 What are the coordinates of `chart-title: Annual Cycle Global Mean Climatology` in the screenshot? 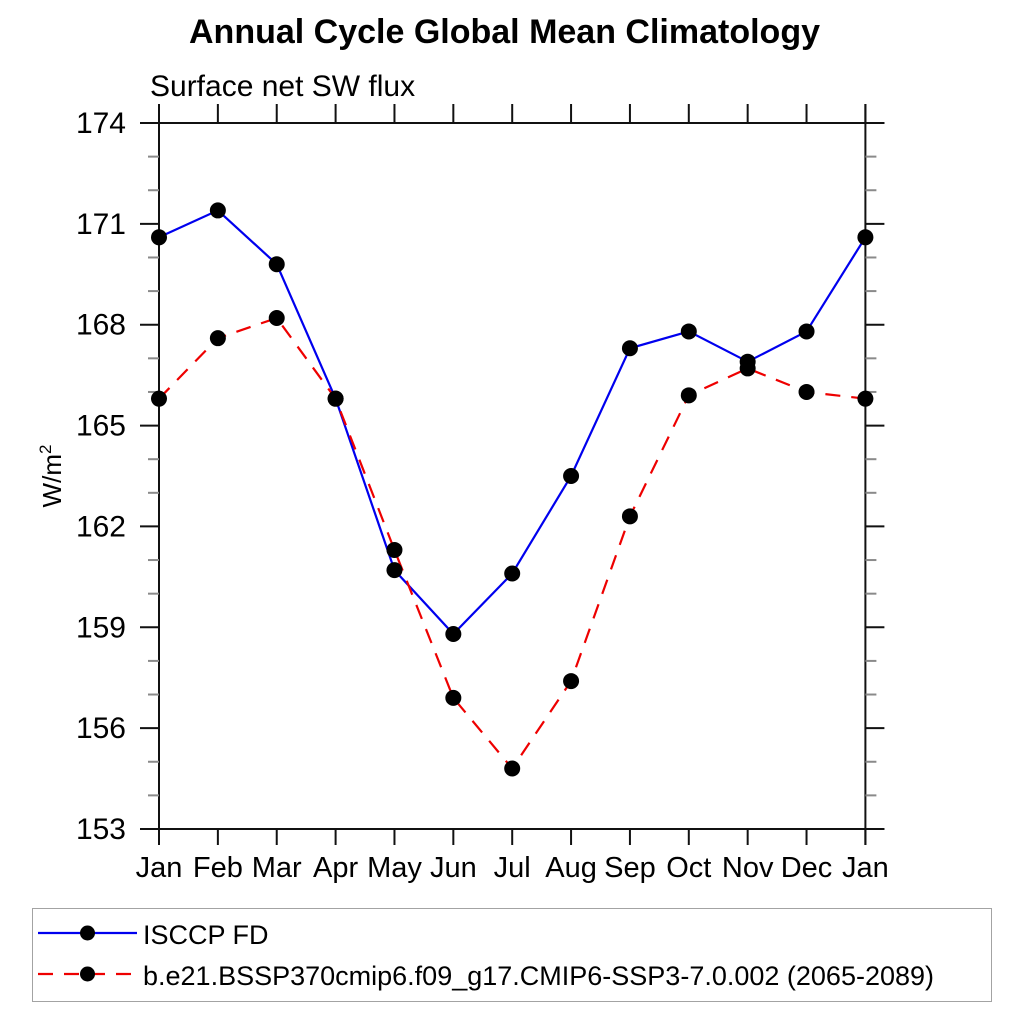 It's located at (504, 32).